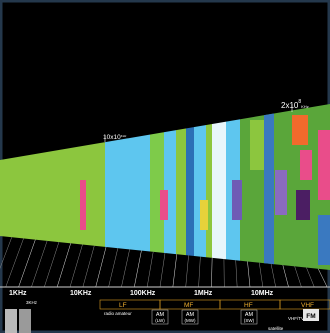 The height and width of the screenshot is (333, 330). What do you see at coordinates (190, 320) in the screenshot?
I see `service-label: (MW)` at bounding box center [190, 320].